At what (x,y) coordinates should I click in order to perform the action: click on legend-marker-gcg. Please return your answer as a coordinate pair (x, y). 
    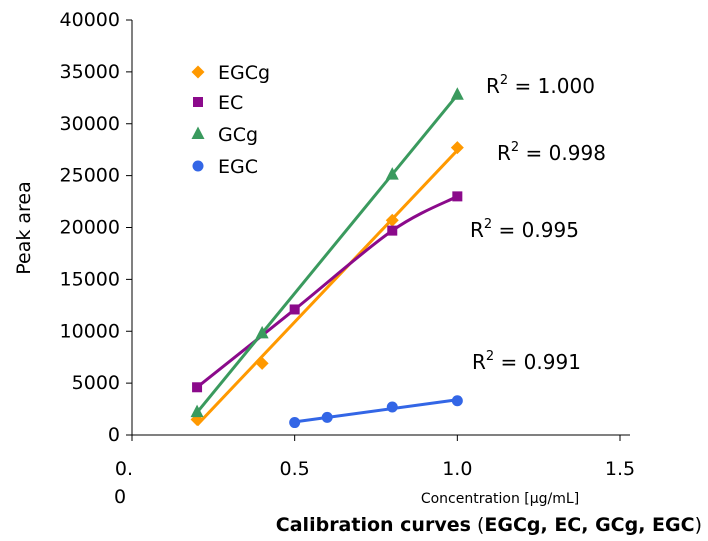
    Looking at the image, I should click on (198, 132).